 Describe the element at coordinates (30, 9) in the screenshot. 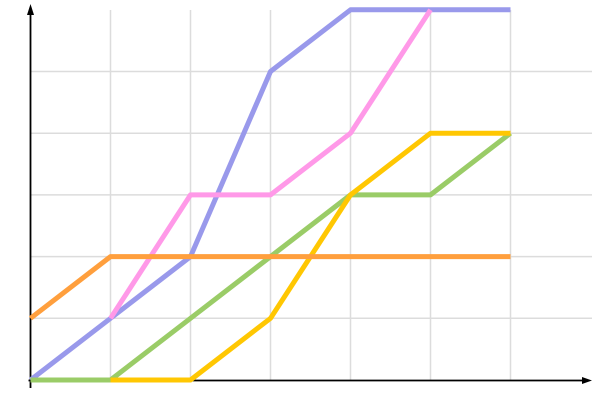

I see `y-axis-arrowhead-icon` at that location.